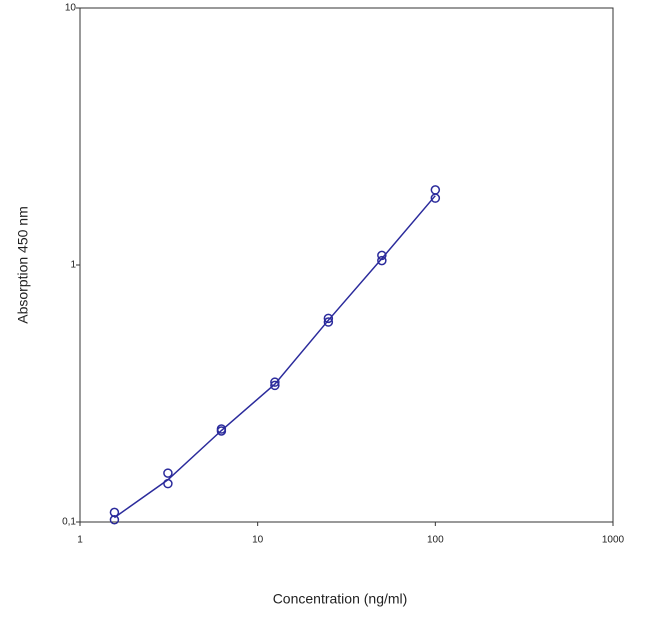 This screenshot has width=650, height=618. What do you see at coordinates (258, 540) in the screenshot?
I see `x-tick-label: 10` at bounding box center [258, 540].